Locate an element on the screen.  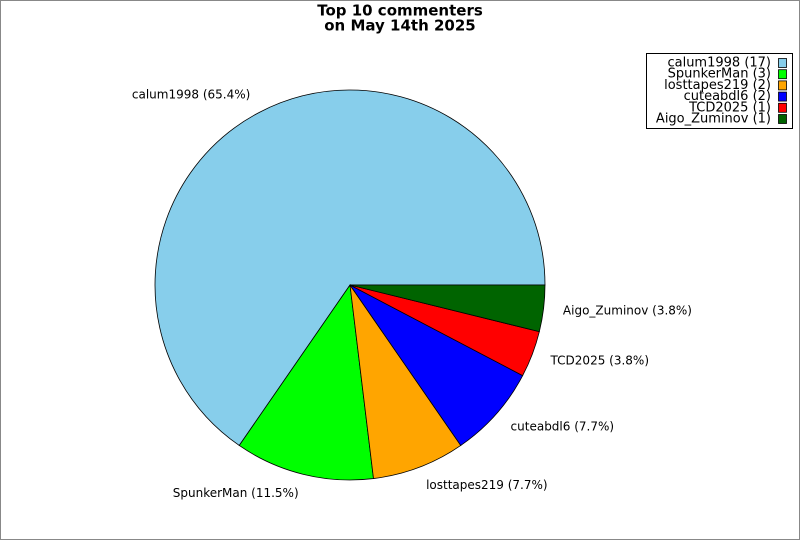
chart-title: on May 14th 2025 is located at coordinates (400, 26).